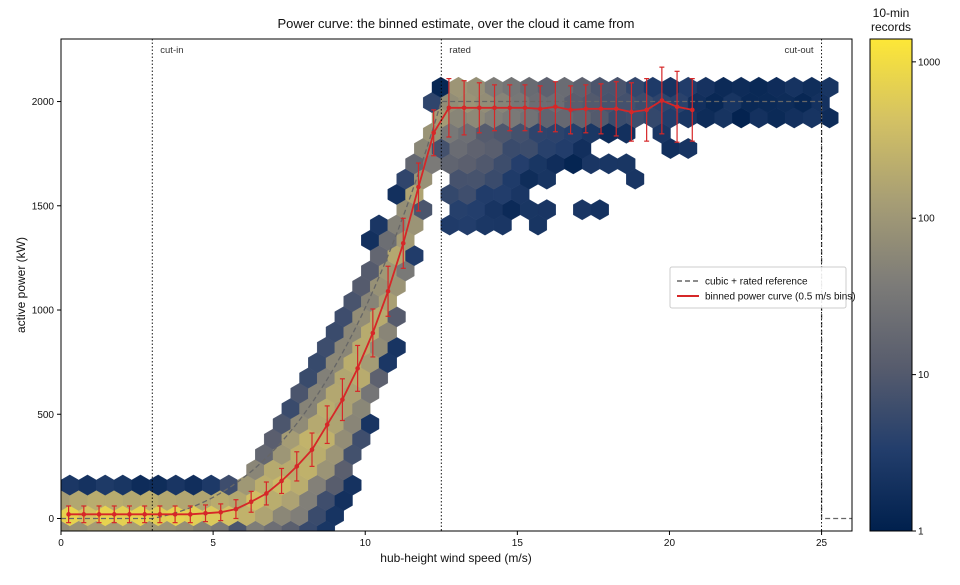  What do you see at coordinates (213, 543) in the screenshot?
I see `x-tick-label: 5` at bounding box center [213, 543].